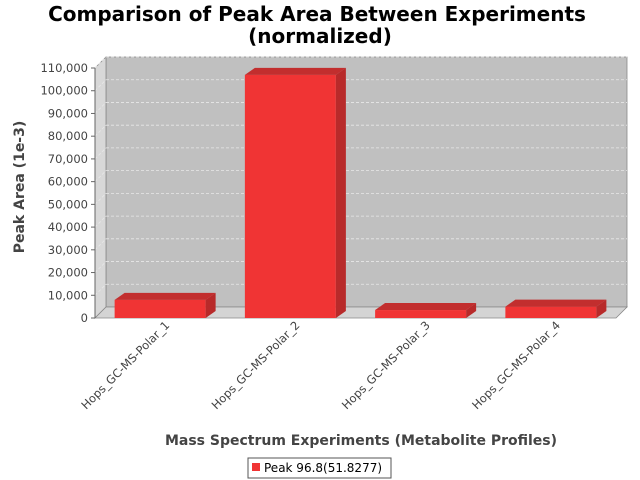 This screenshot has width=640, height=480. I want to click on y-tick-label: 20,000, so click(68, 273).